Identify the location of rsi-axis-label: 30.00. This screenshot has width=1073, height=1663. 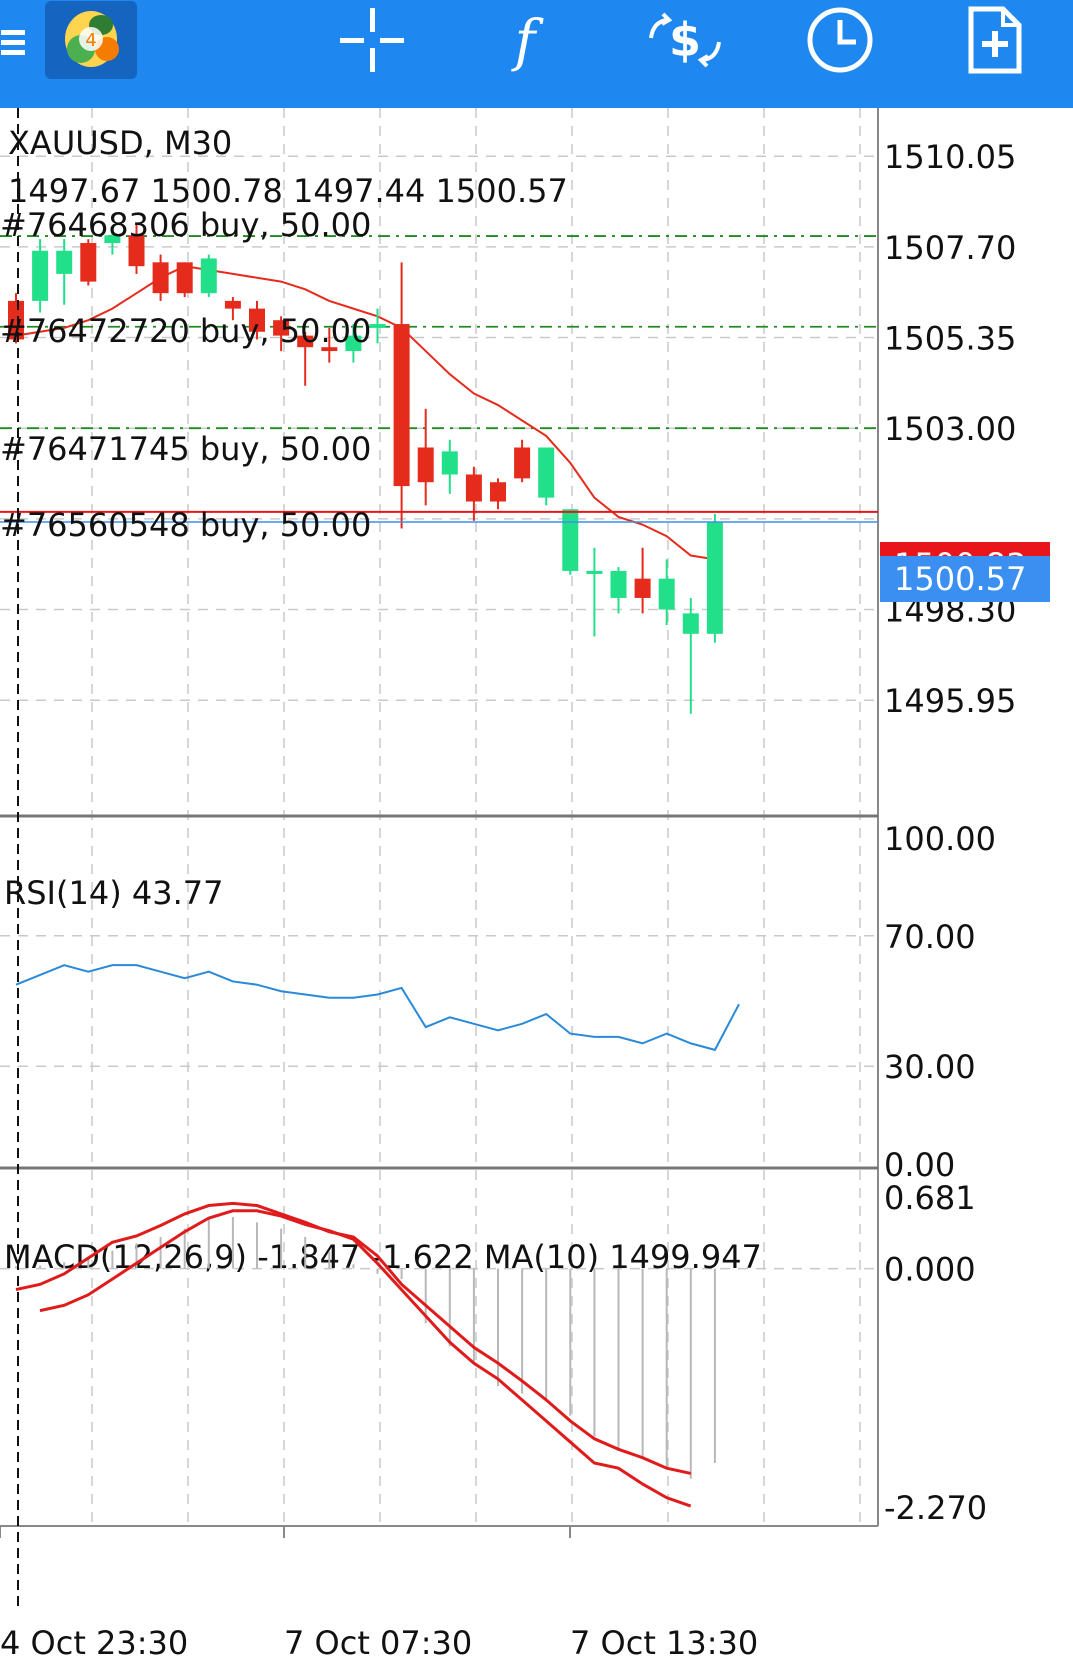
(930, 1067).